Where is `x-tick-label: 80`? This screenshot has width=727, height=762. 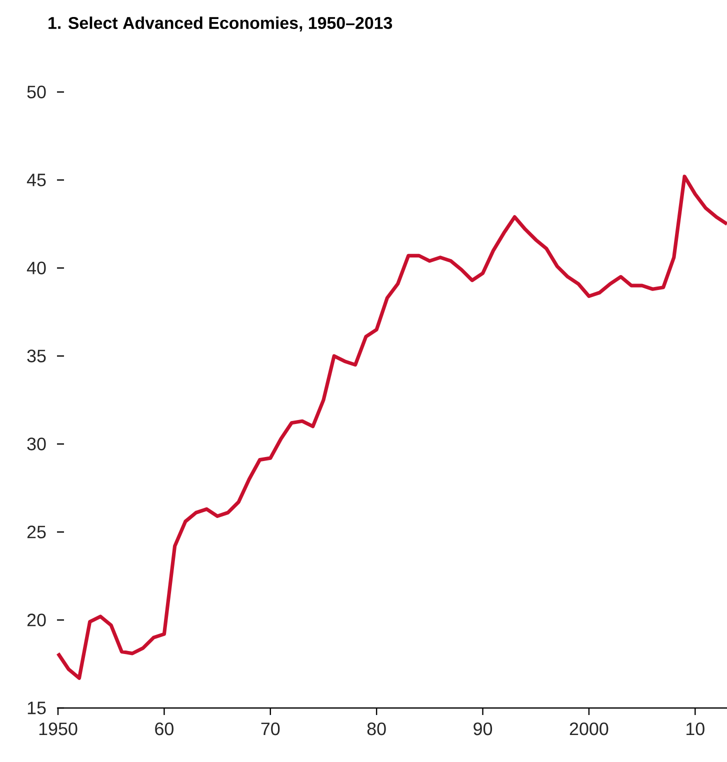 x-tick-label: 80 is located at coordinates (376, 729).